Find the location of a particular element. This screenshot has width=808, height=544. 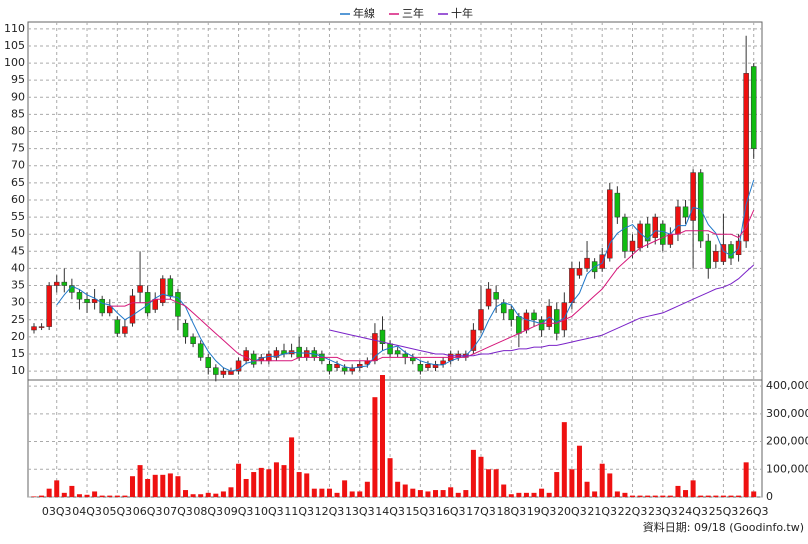

x-tick-label: 16Q3 is located at coordinates (451, 511).